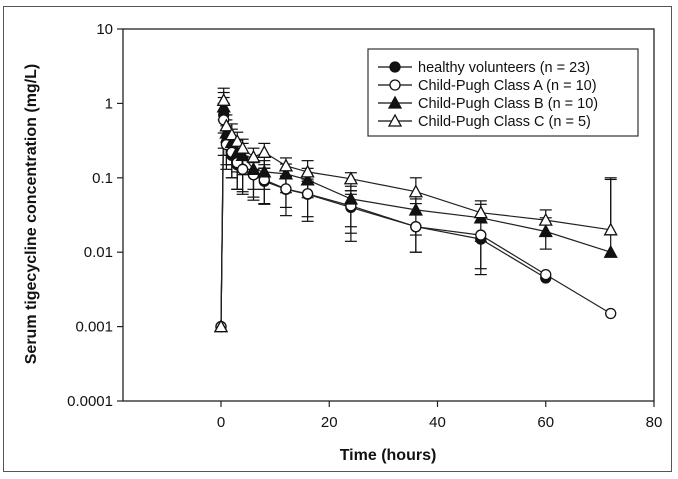  I want to click on x-tick-label: 40, so click(437, 422).